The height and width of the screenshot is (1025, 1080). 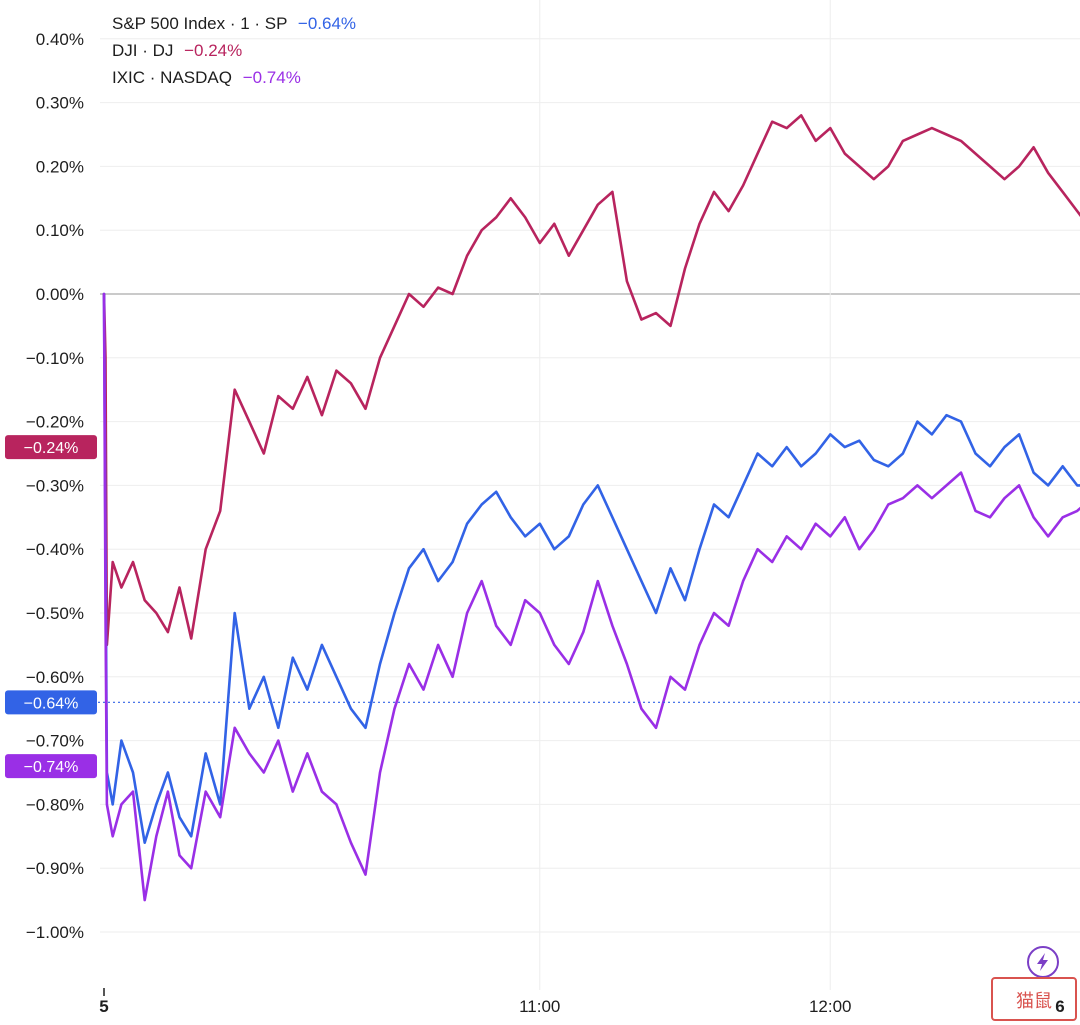 I want to click on y-tick-label: 0.10%, so click(x=60, y=230).